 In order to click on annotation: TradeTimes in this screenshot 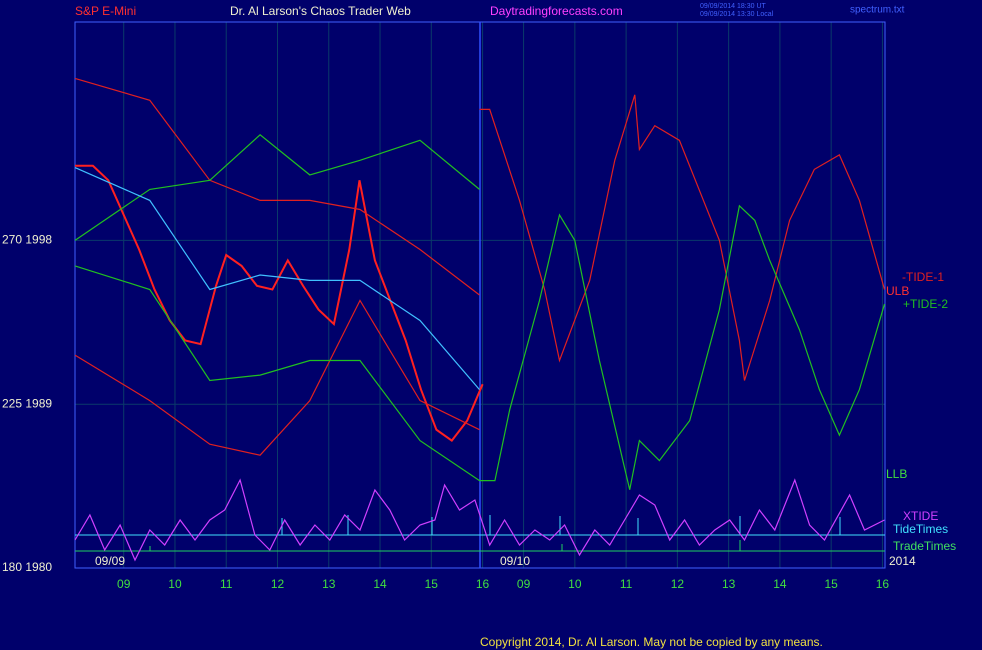, I will do `click(924, 546)`.